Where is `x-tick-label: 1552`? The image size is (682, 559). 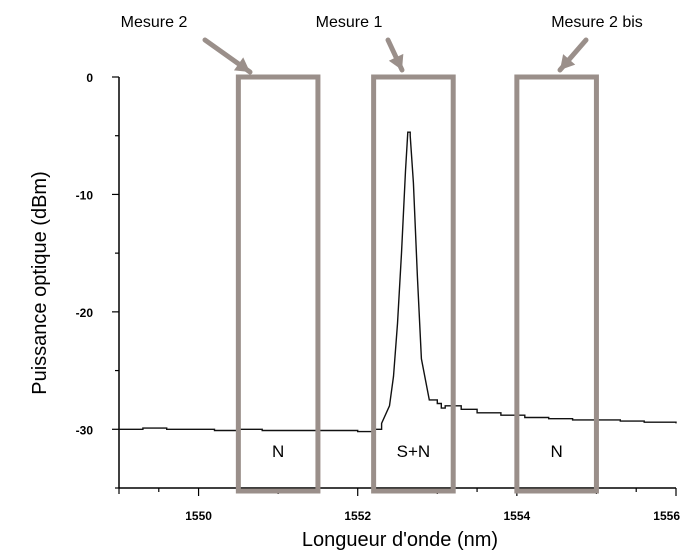 x-tick-label: 1552 is located at coordinates (357, 516).